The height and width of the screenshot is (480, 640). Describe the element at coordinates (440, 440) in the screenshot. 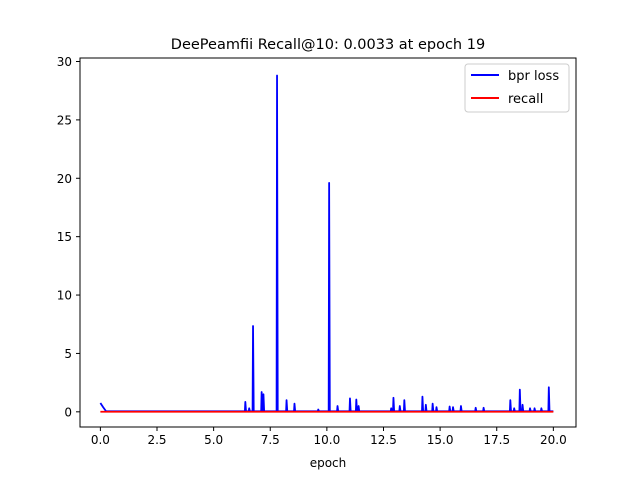

I see `x-tick-label: 15.0` at that location.